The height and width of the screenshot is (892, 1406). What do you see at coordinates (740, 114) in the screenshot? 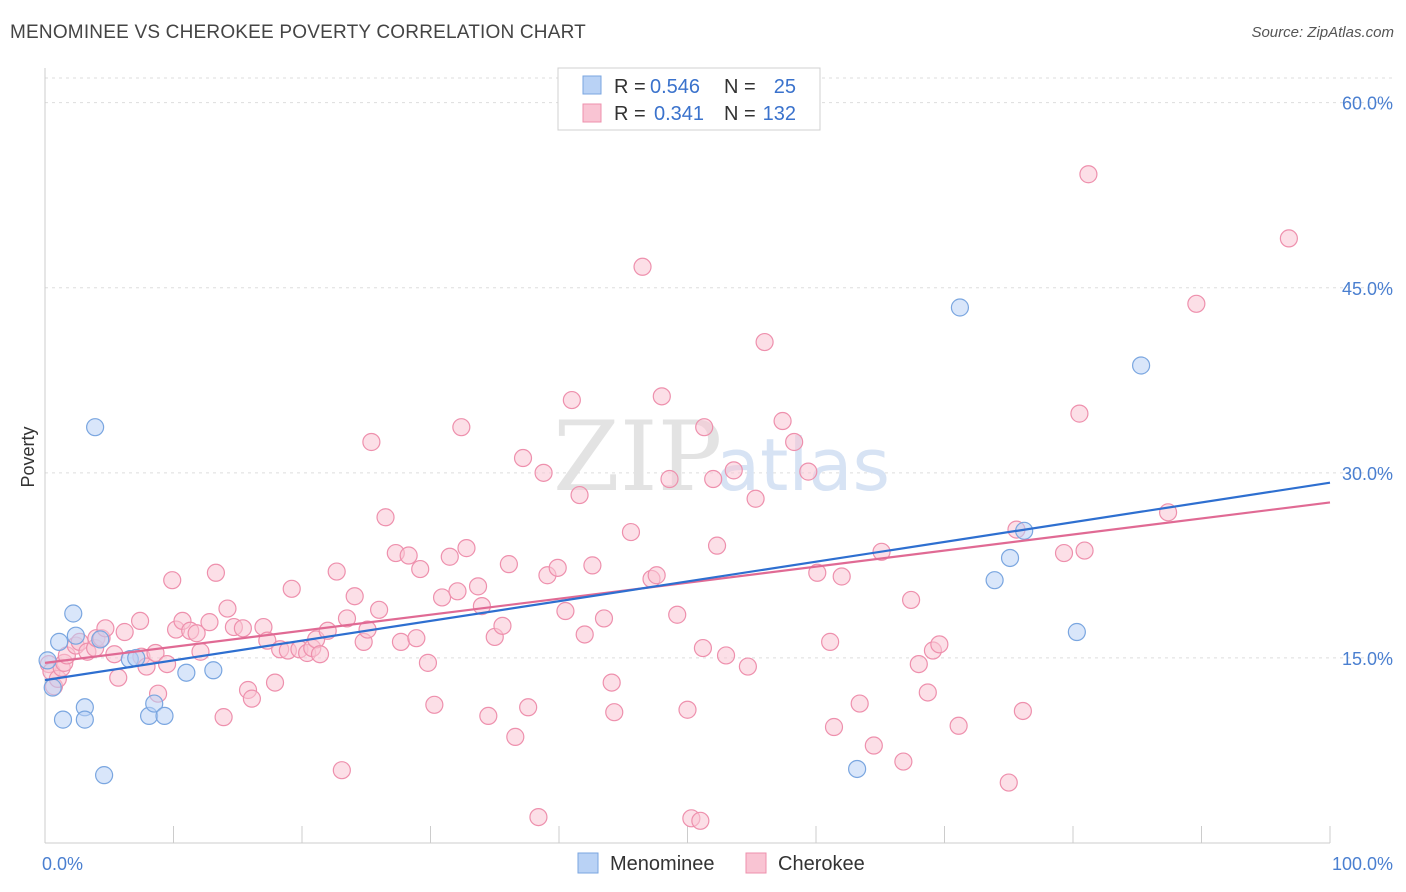
I see `legend-n-label: N =` at bounding box center [740, 114].